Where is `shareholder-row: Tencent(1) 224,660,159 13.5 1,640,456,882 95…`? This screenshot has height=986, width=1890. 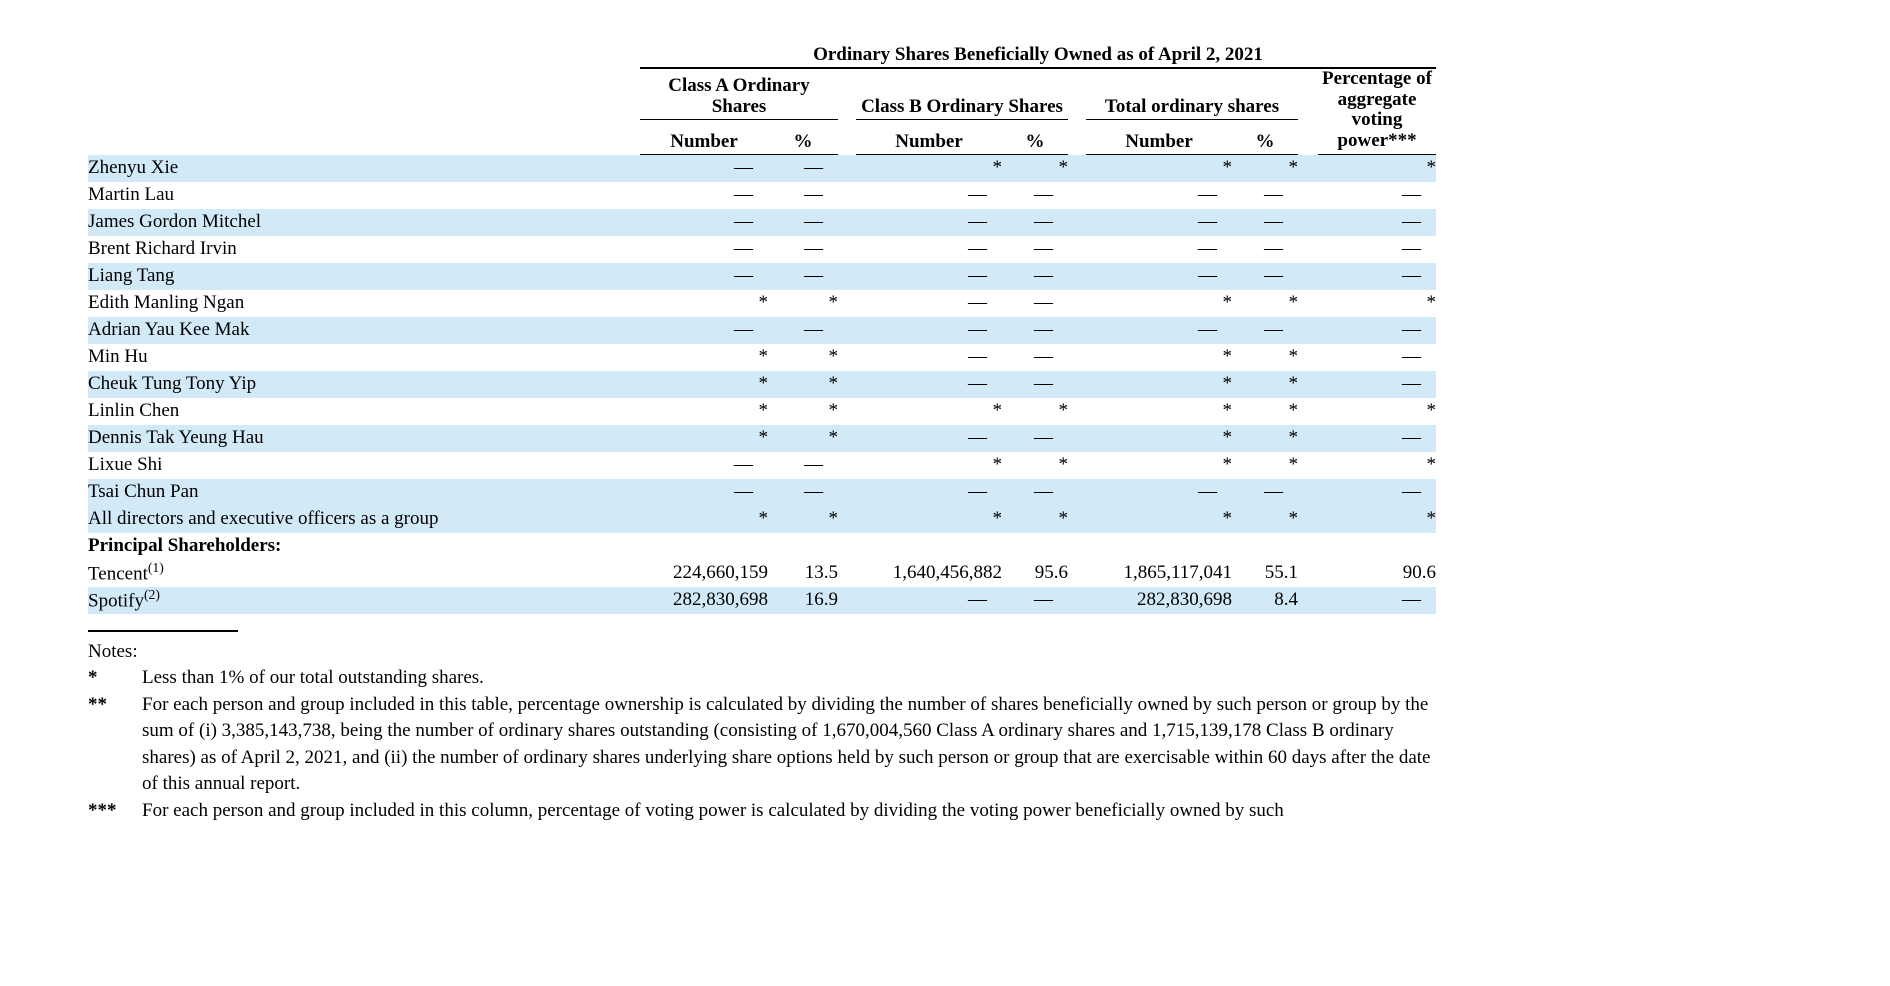
shareholder-row: Tencent(1) 224,660,159 13.5 1,640,456,882 95… is located at coordinates (762, 573).